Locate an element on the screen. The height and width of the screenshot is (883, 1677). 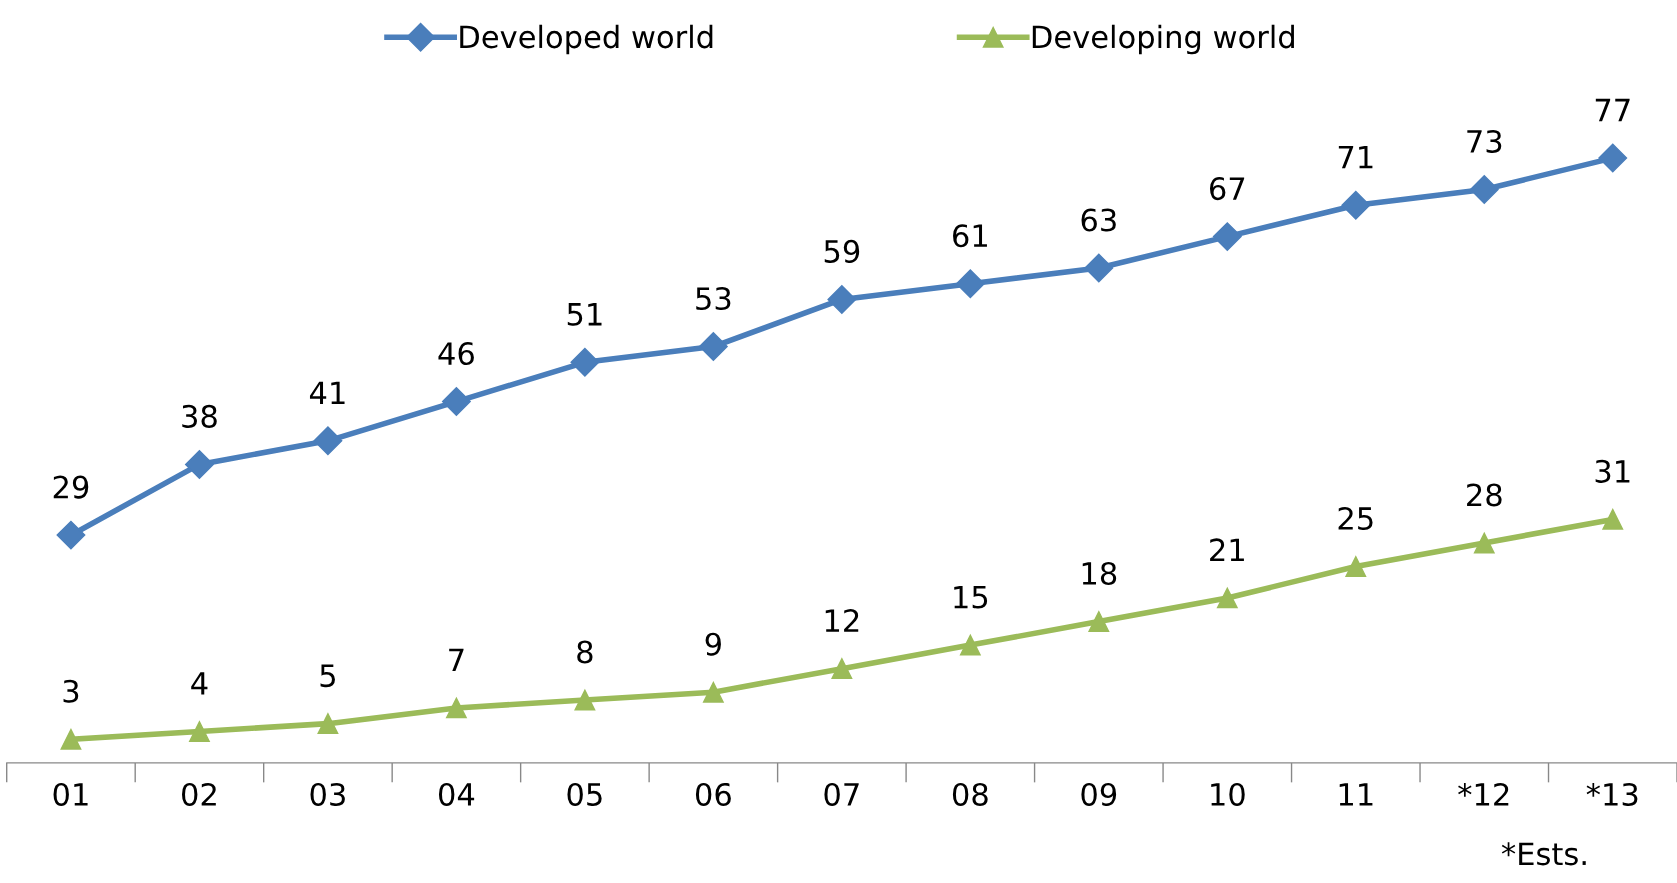
x-tick-label: 06 is located at coordinates (713, 794).